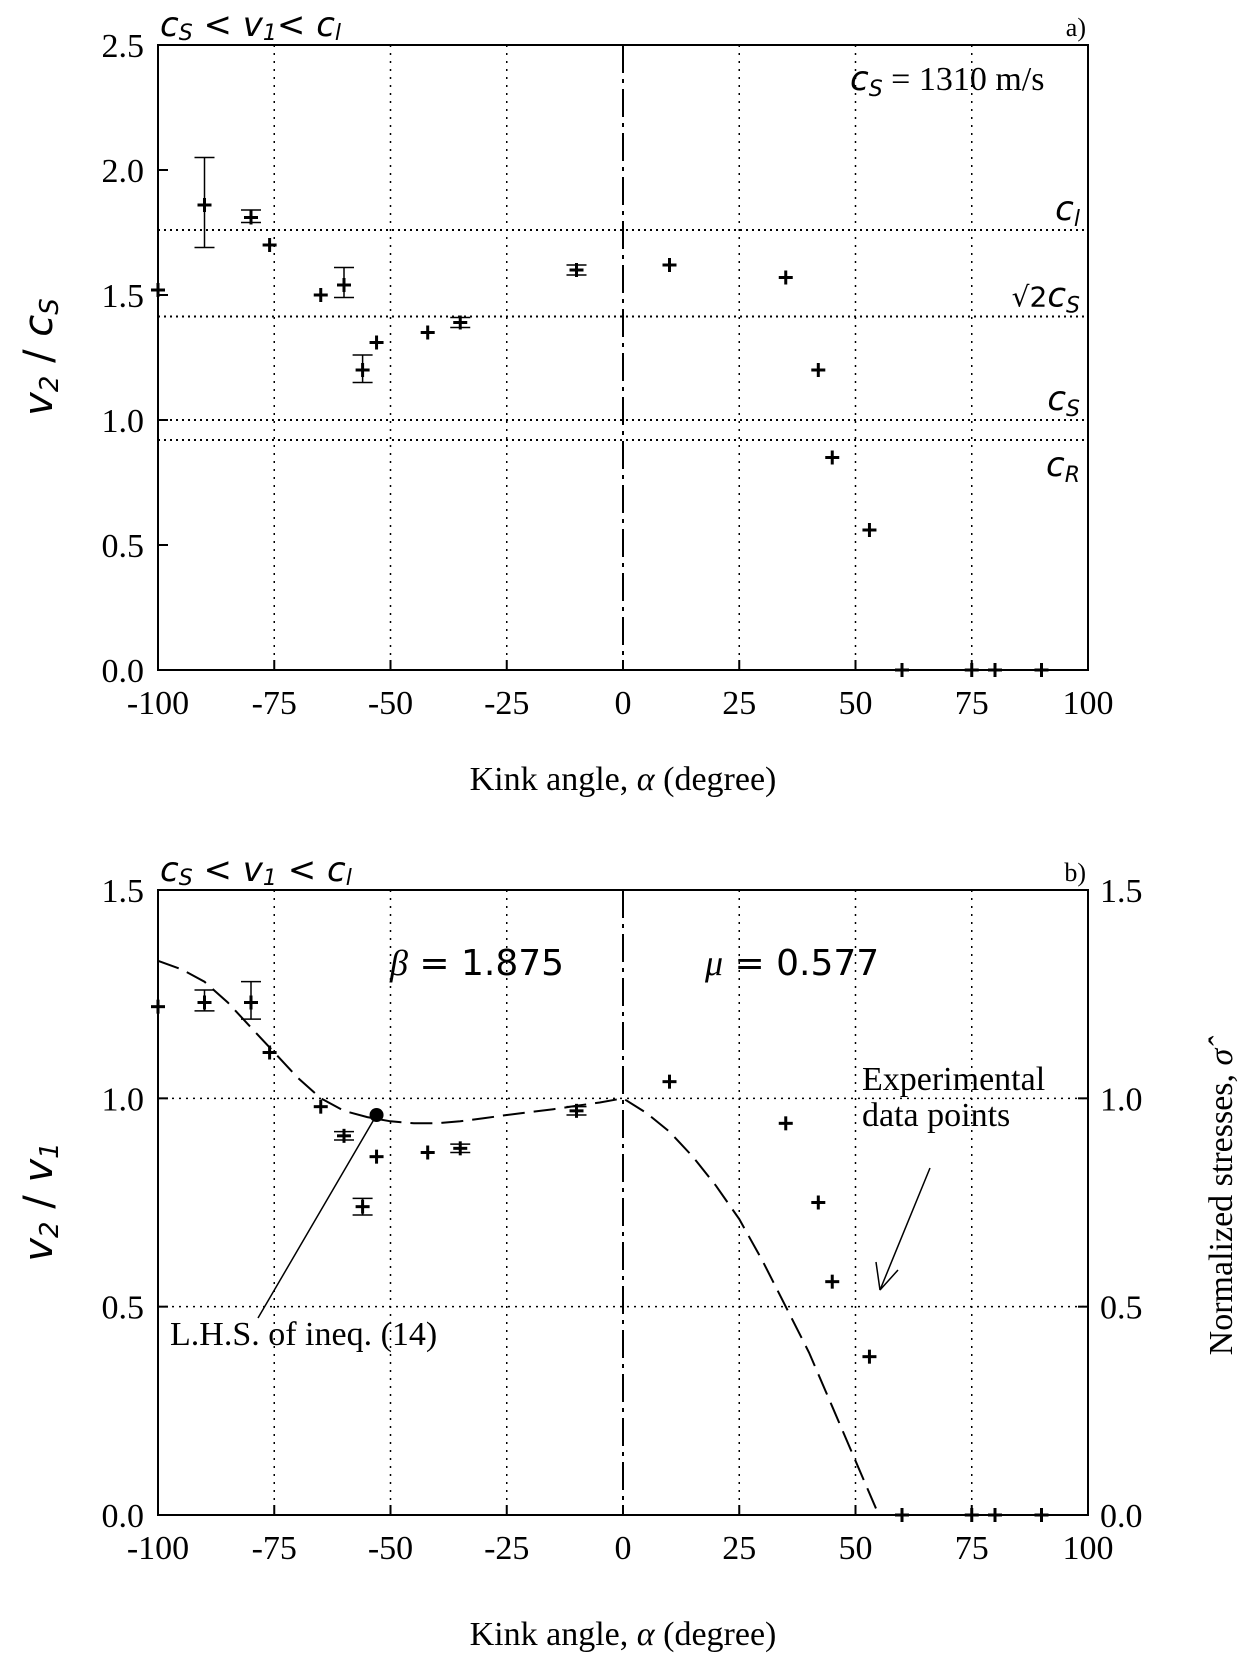 The width and height of the screenshot is (1252, 1667). What do you see at coordinates (936, 1115) in the screenshot?
I see `experimental-annotation-line2: data points` at bounding box center [936, 1115].